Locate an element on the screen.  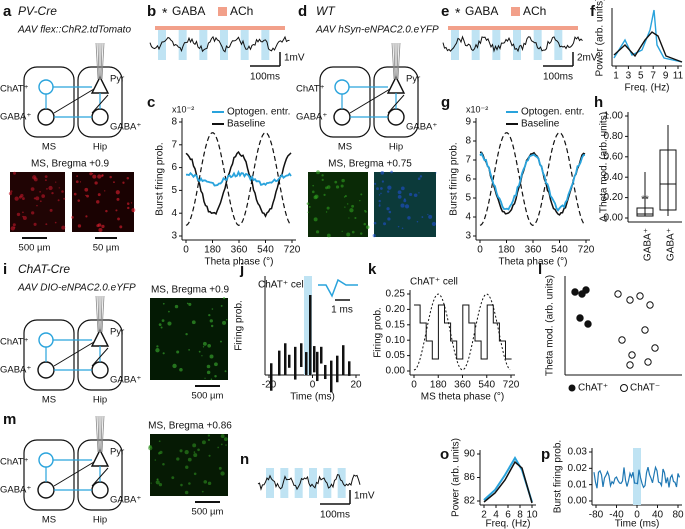
point is located at coordinates (622, 340).